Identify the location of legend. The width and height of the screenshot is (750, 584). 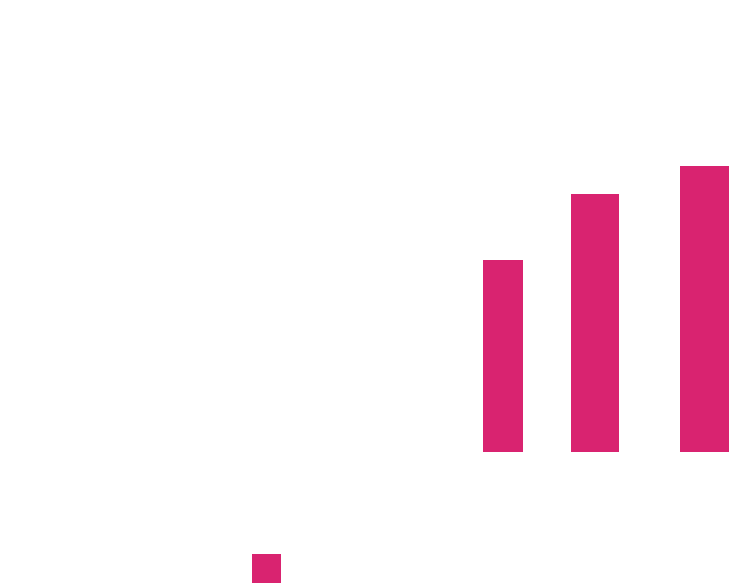
(266, 568).